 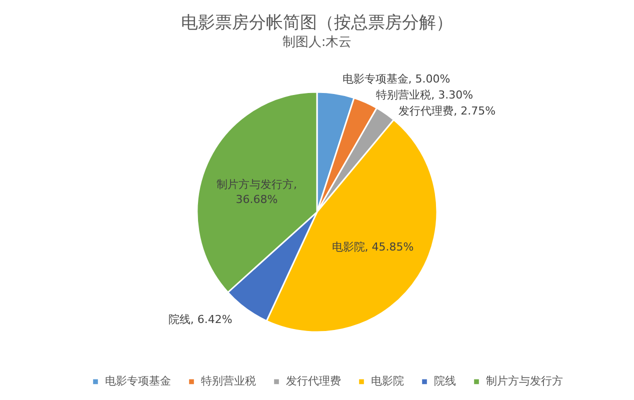 I want to click on chart-subtitle: 制图人:木云, so click(x=317, y=42).